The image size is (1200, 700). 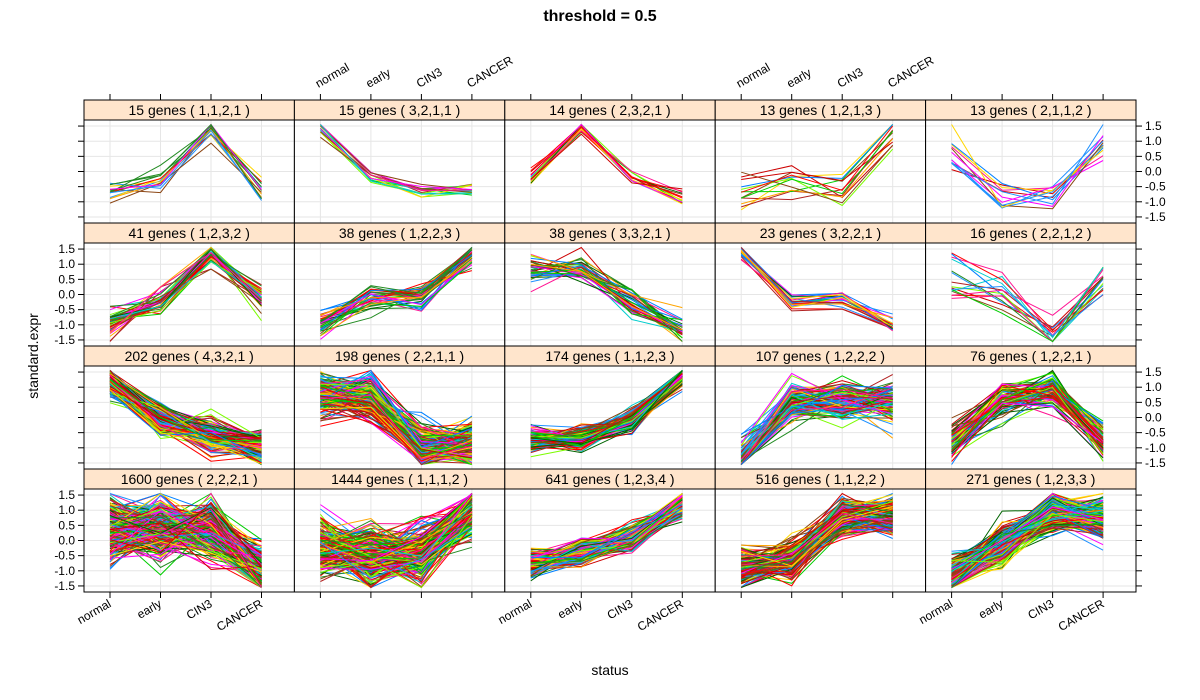 I want to click on strip-label: 15 genes ( 1,1,2,1 ), so click(x=188, y=110).